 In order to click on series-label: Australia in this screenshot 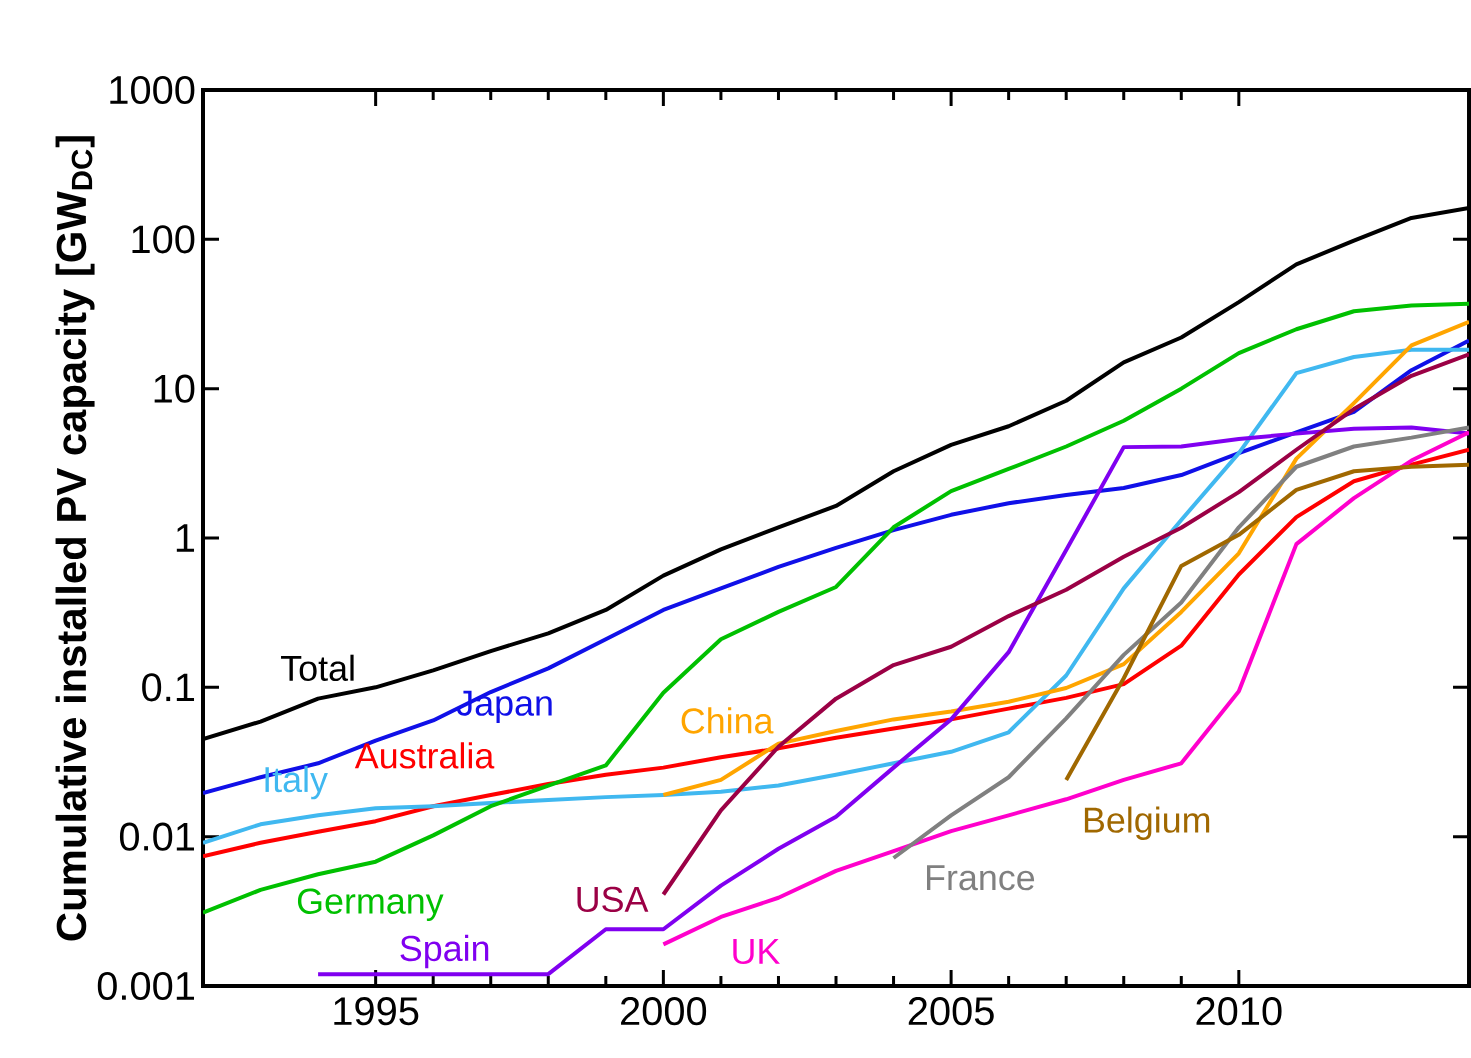, I will do `click(424, 755)`.